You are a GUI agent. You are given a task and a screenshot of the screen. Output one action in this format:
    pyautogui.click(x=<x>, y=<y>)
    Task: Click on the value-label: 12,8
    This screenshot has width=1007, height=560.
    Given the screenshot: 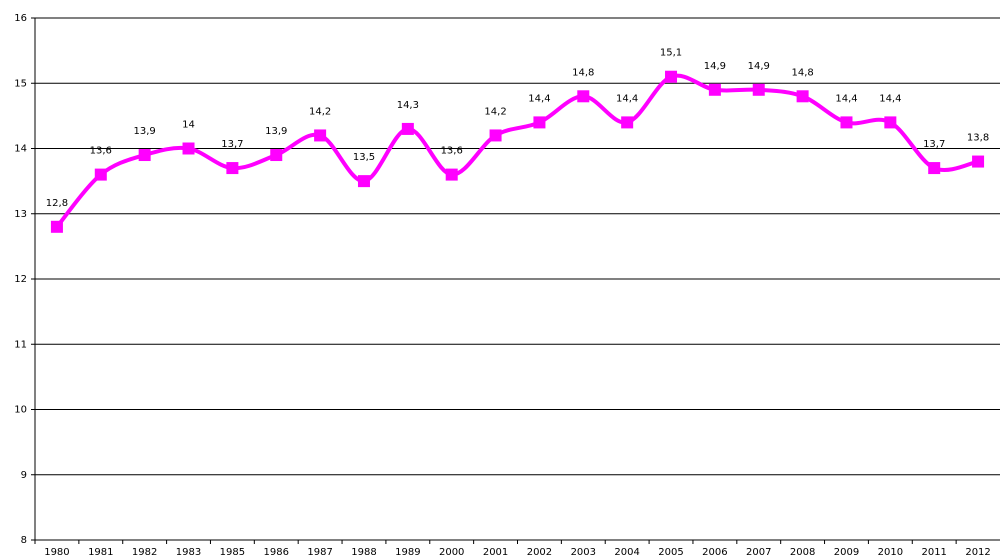 What is the action you would take?
    pyautogui.click(x=57, y=203)
    